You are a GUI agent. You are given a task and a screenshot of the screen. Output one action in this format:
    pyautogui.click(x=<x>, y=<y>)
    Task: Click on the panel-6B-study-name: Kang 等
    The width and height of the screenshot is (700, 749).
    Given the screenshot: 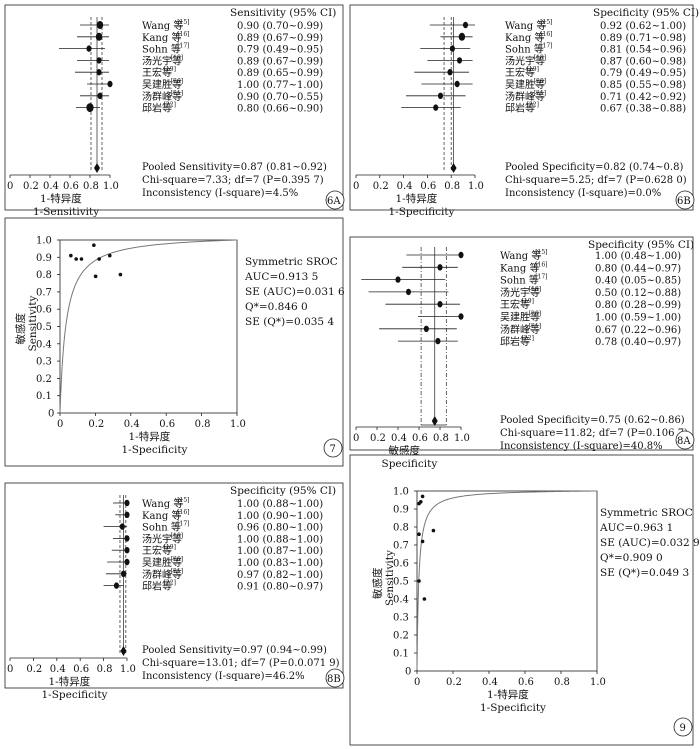 What is the action you would take?
    pyautogui.click(x=524, y=37)
    